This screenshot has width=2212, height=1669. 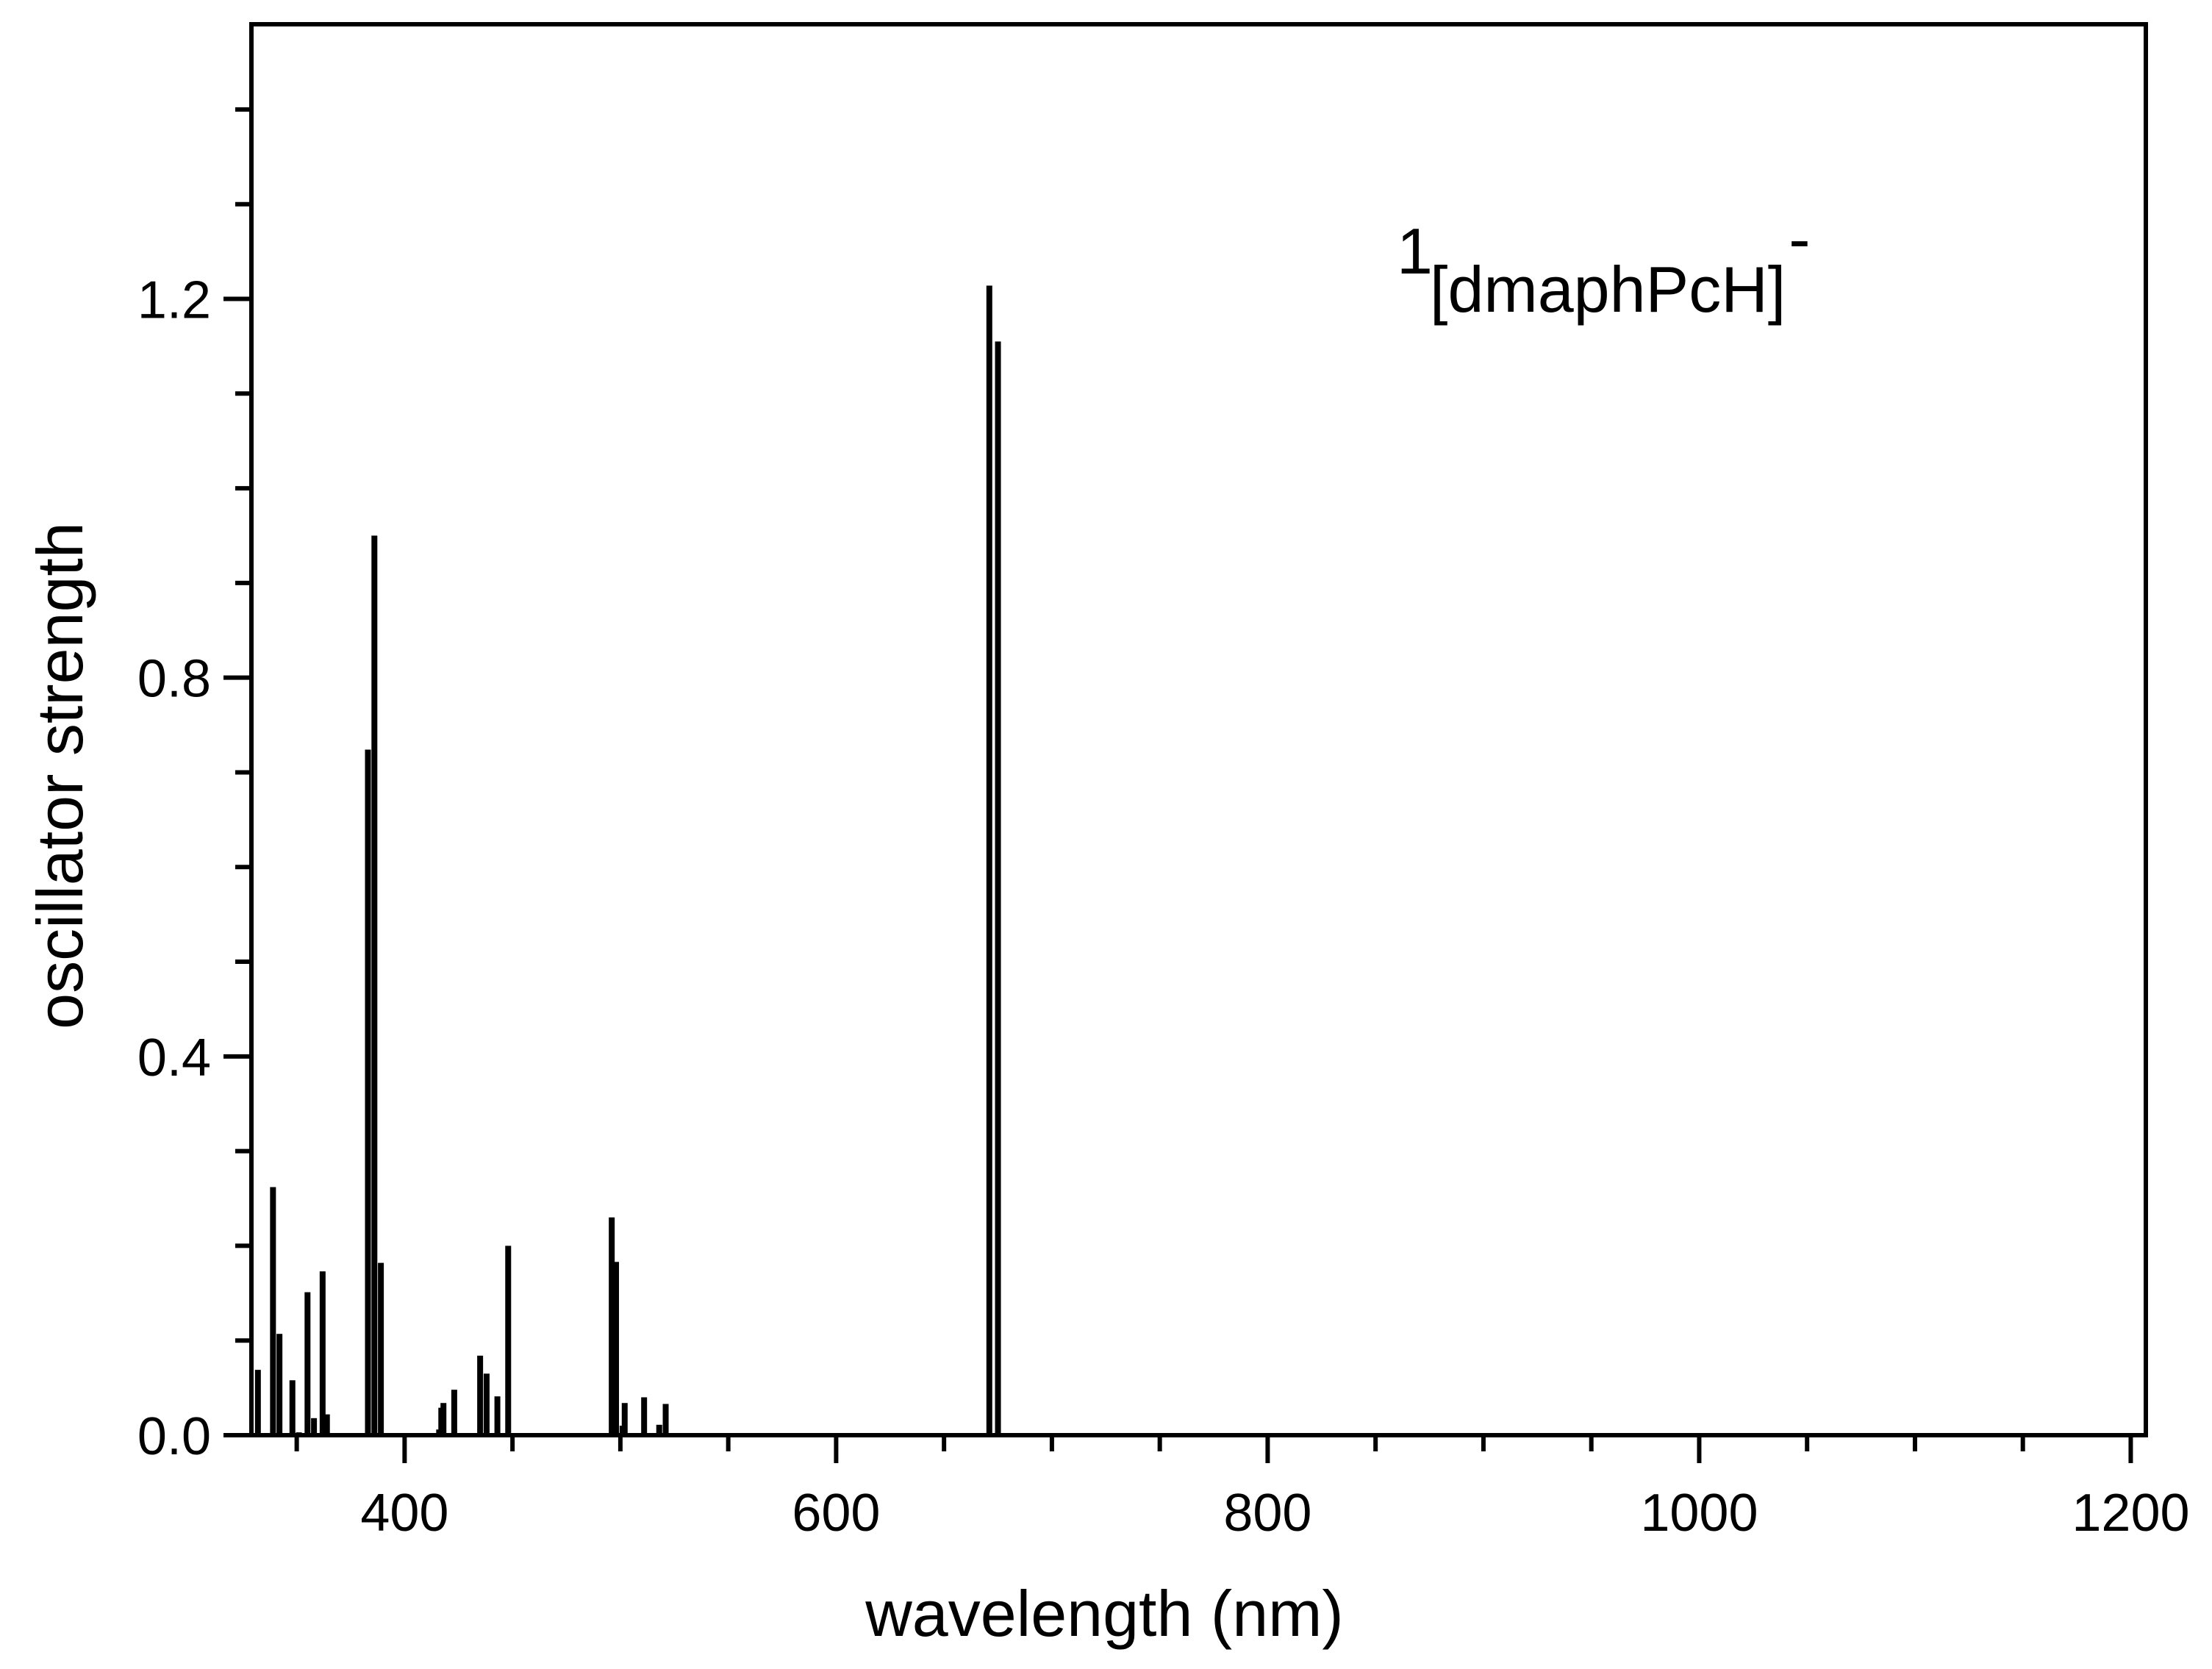 I want to click on x-tick-label: 600, so click(x=836, y=1513).